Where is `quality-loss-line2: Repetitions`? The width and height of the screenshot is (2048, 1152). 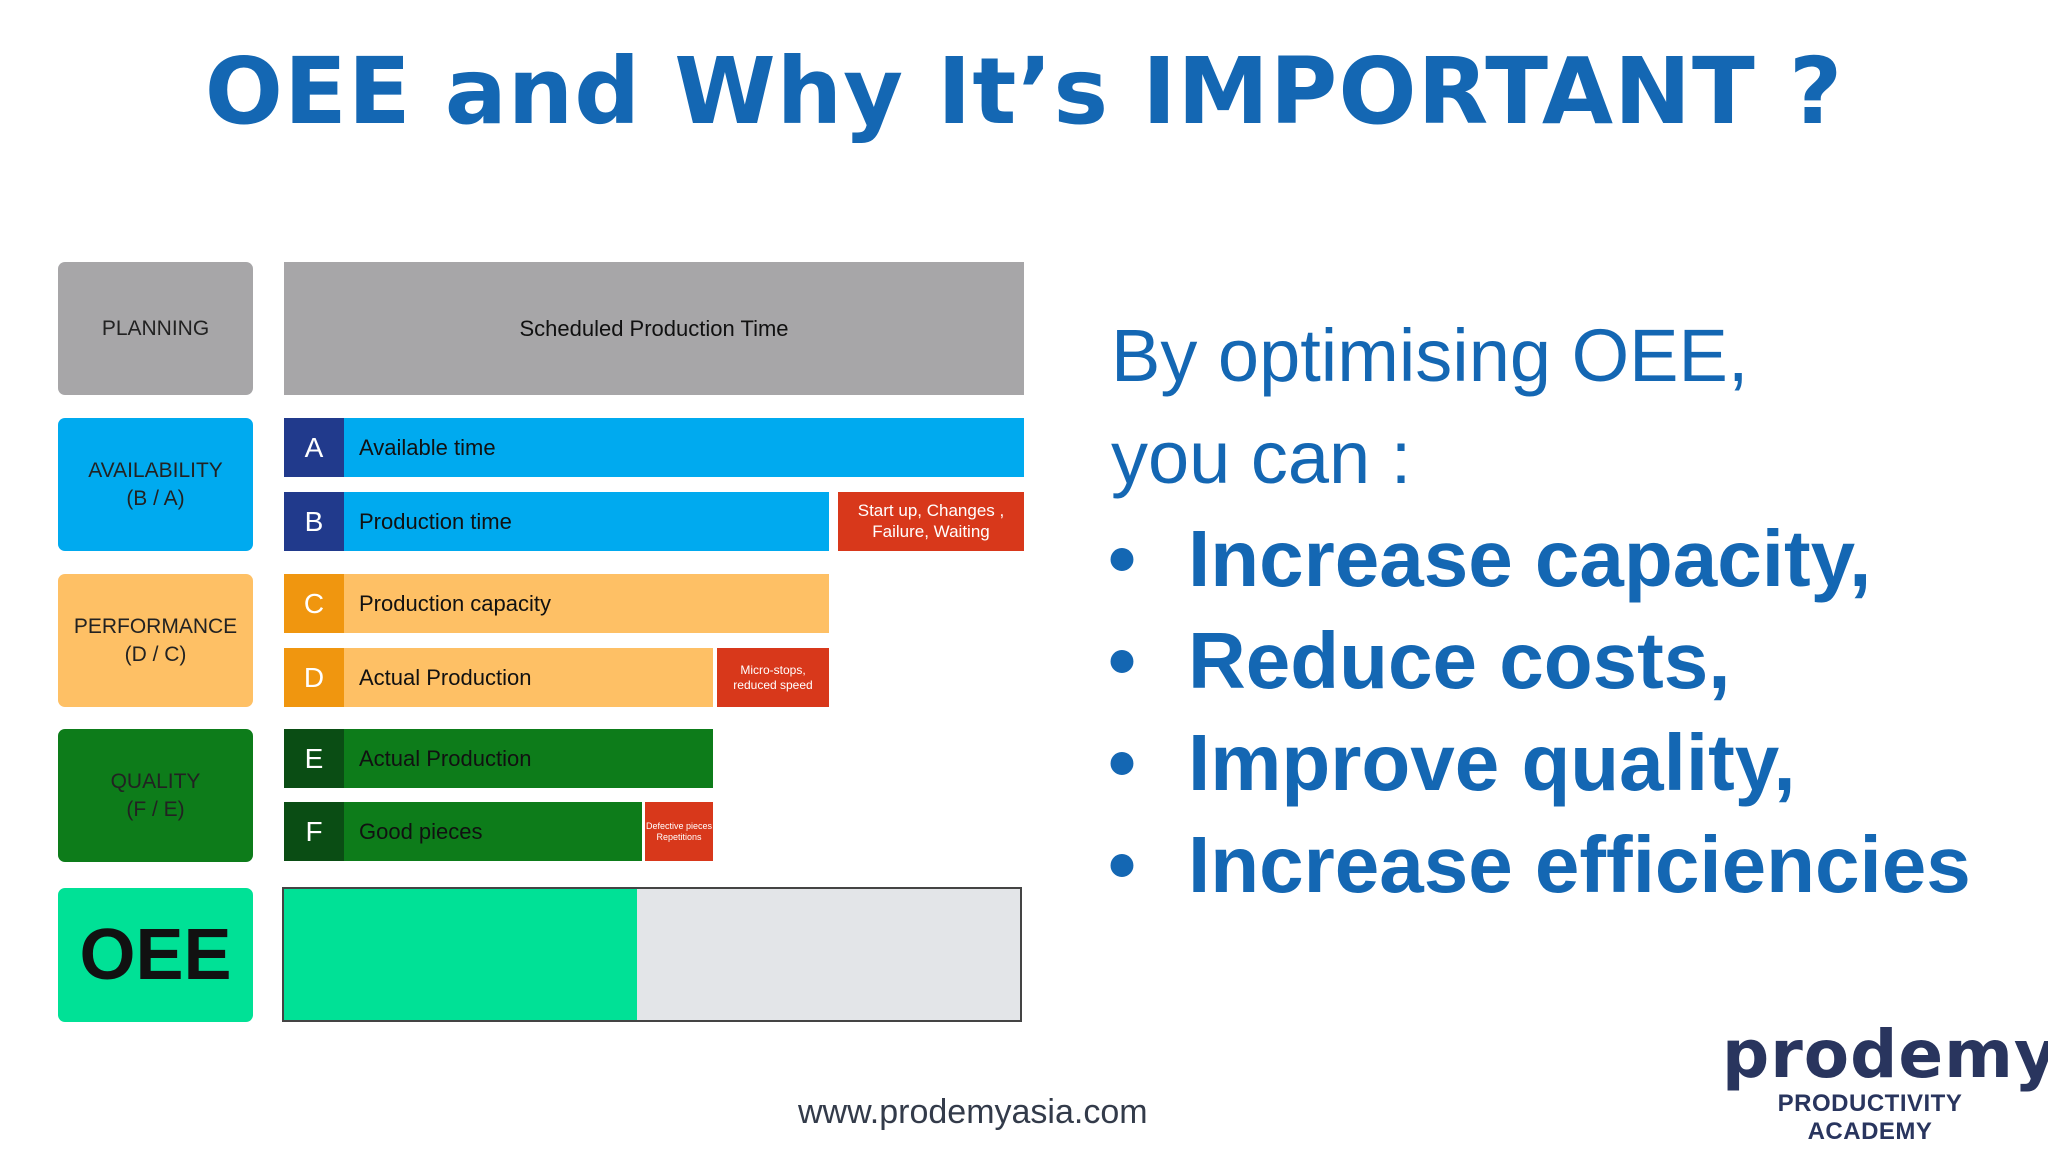 quality-loss-line2: Repetitions is located at coordinates (679, 836).